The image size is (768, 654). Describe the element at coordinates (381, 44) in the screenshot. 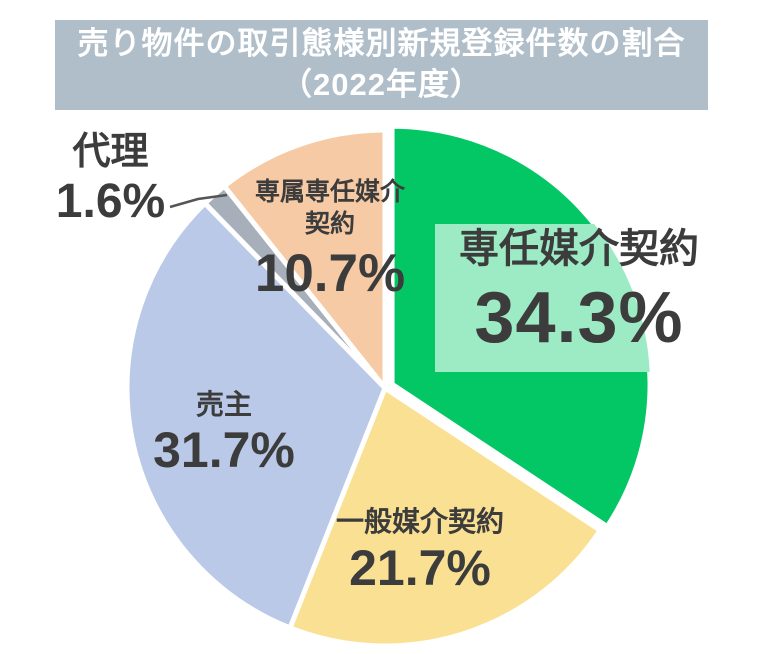

I see `chart-title-line1: 売り物件の取引態様別新規登録件数の割合` at that location.